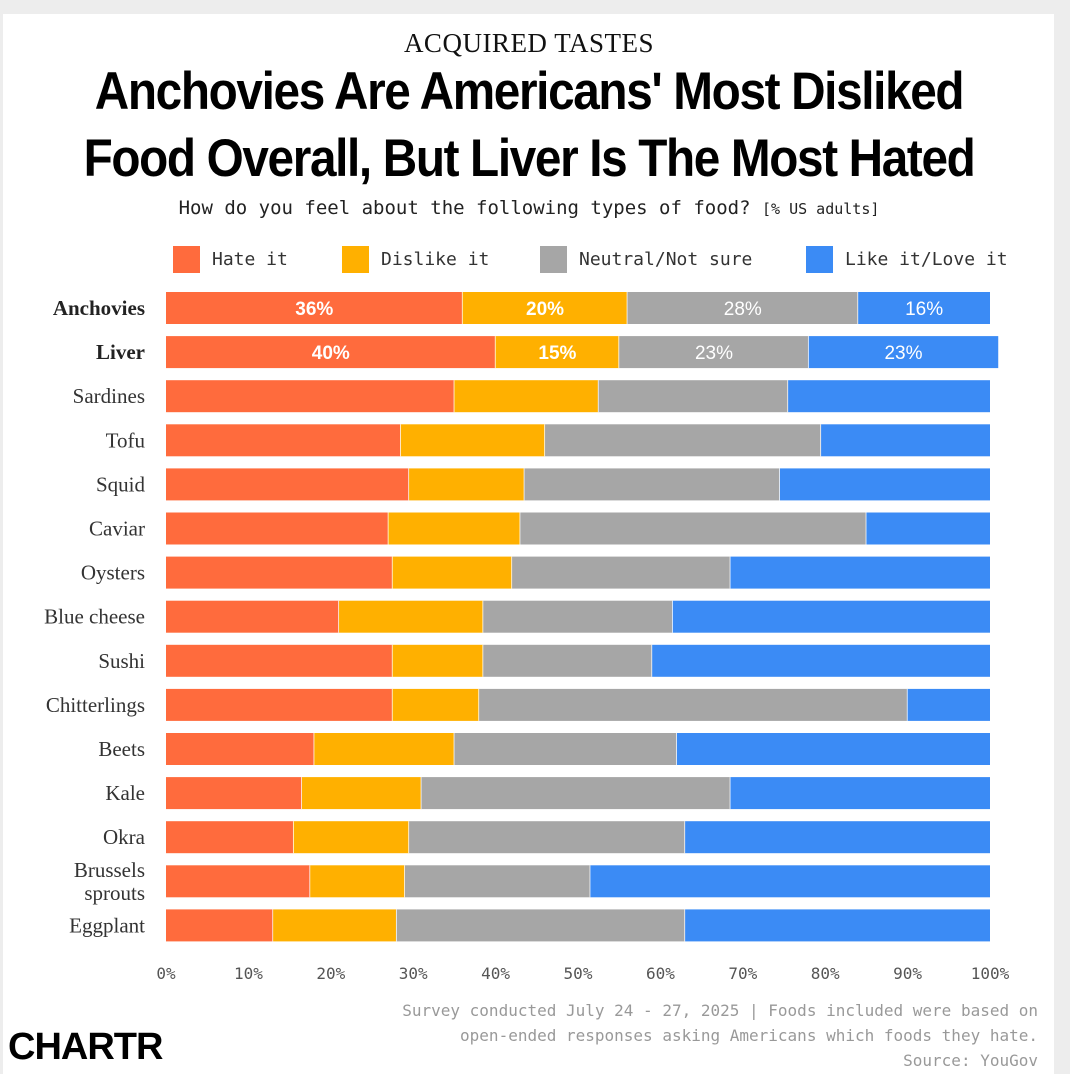 The image size is (1070, 1074). I want to click on bar-liver-neutral, so click(714, 352).